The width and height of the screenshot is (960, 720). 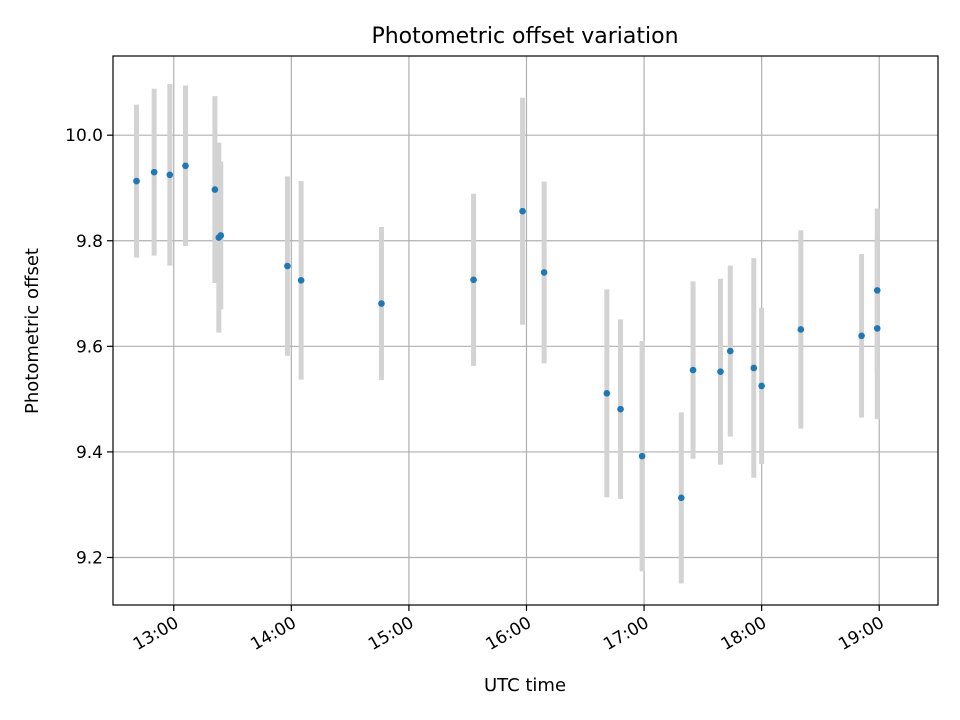 What do you see at coordinates (32, 331) in the screenshot?
I see `y-axis-label: Photometric offset` at bounding box center [32, 331].